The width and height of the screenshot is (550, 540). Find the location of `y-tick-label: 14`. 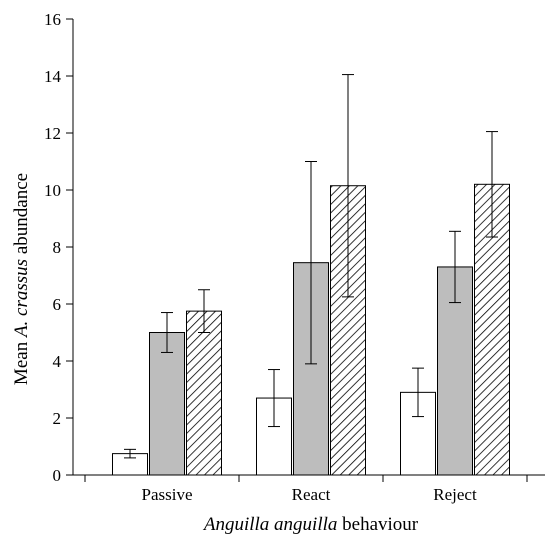

y-tick-label: 14 is located at coordinates (53, 76).